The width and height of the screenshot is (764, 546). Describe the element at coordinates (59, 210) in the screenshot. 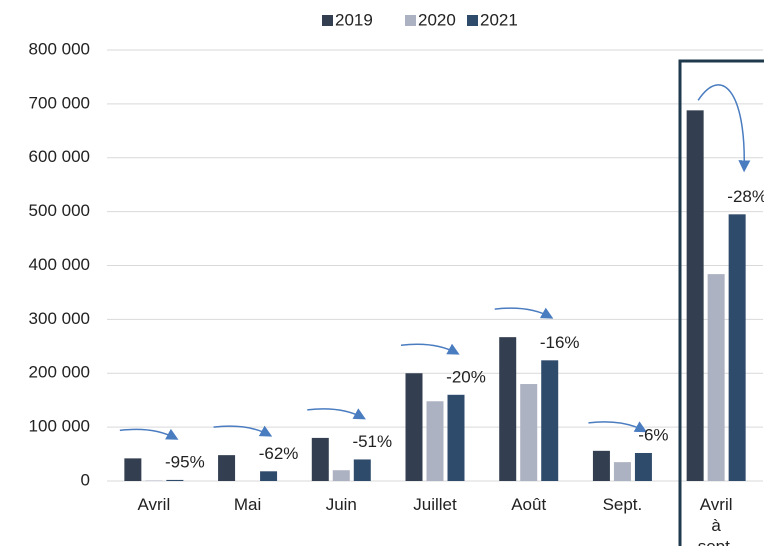

I see `y-tick-label: 500 000` at that location.